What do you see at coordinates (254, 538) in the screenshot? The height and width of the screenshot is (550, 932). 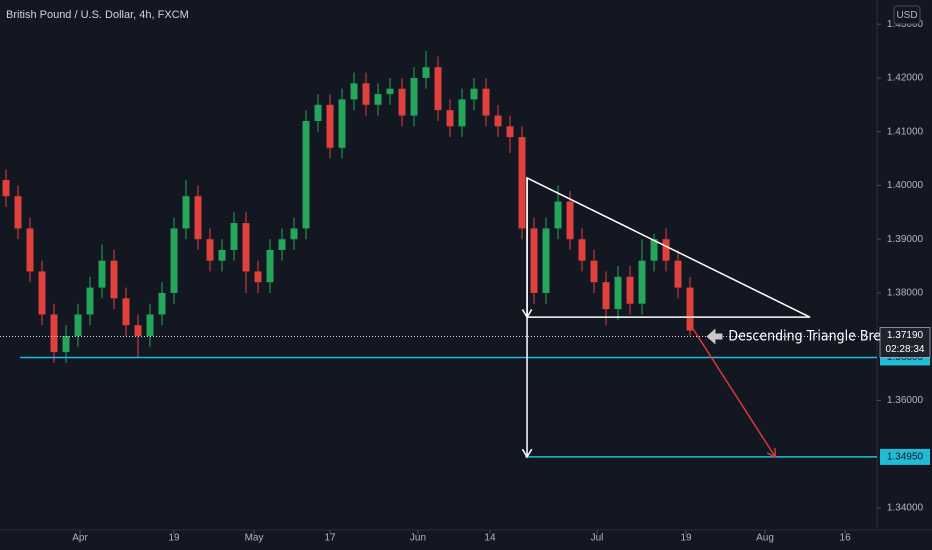 I see `x-tick-label: May` at bounding box center [254, 538].